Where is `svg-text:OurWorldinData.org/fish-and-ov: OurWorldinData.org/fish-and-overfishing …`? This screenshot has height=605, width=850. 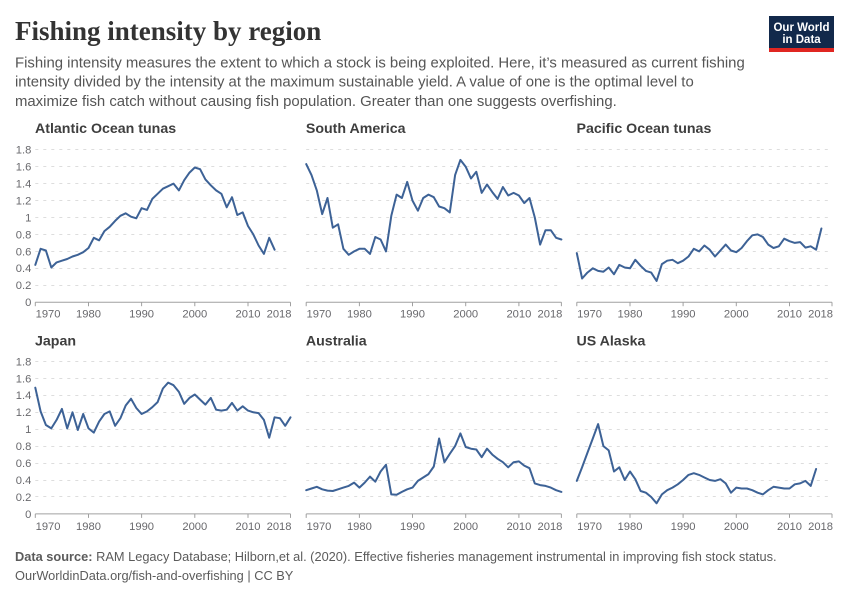
svg-text:OurWorldinData.org/fish-and-ov: OurWorldinData.org/fish-and-overfishing … is located at coordinates (154, 575).